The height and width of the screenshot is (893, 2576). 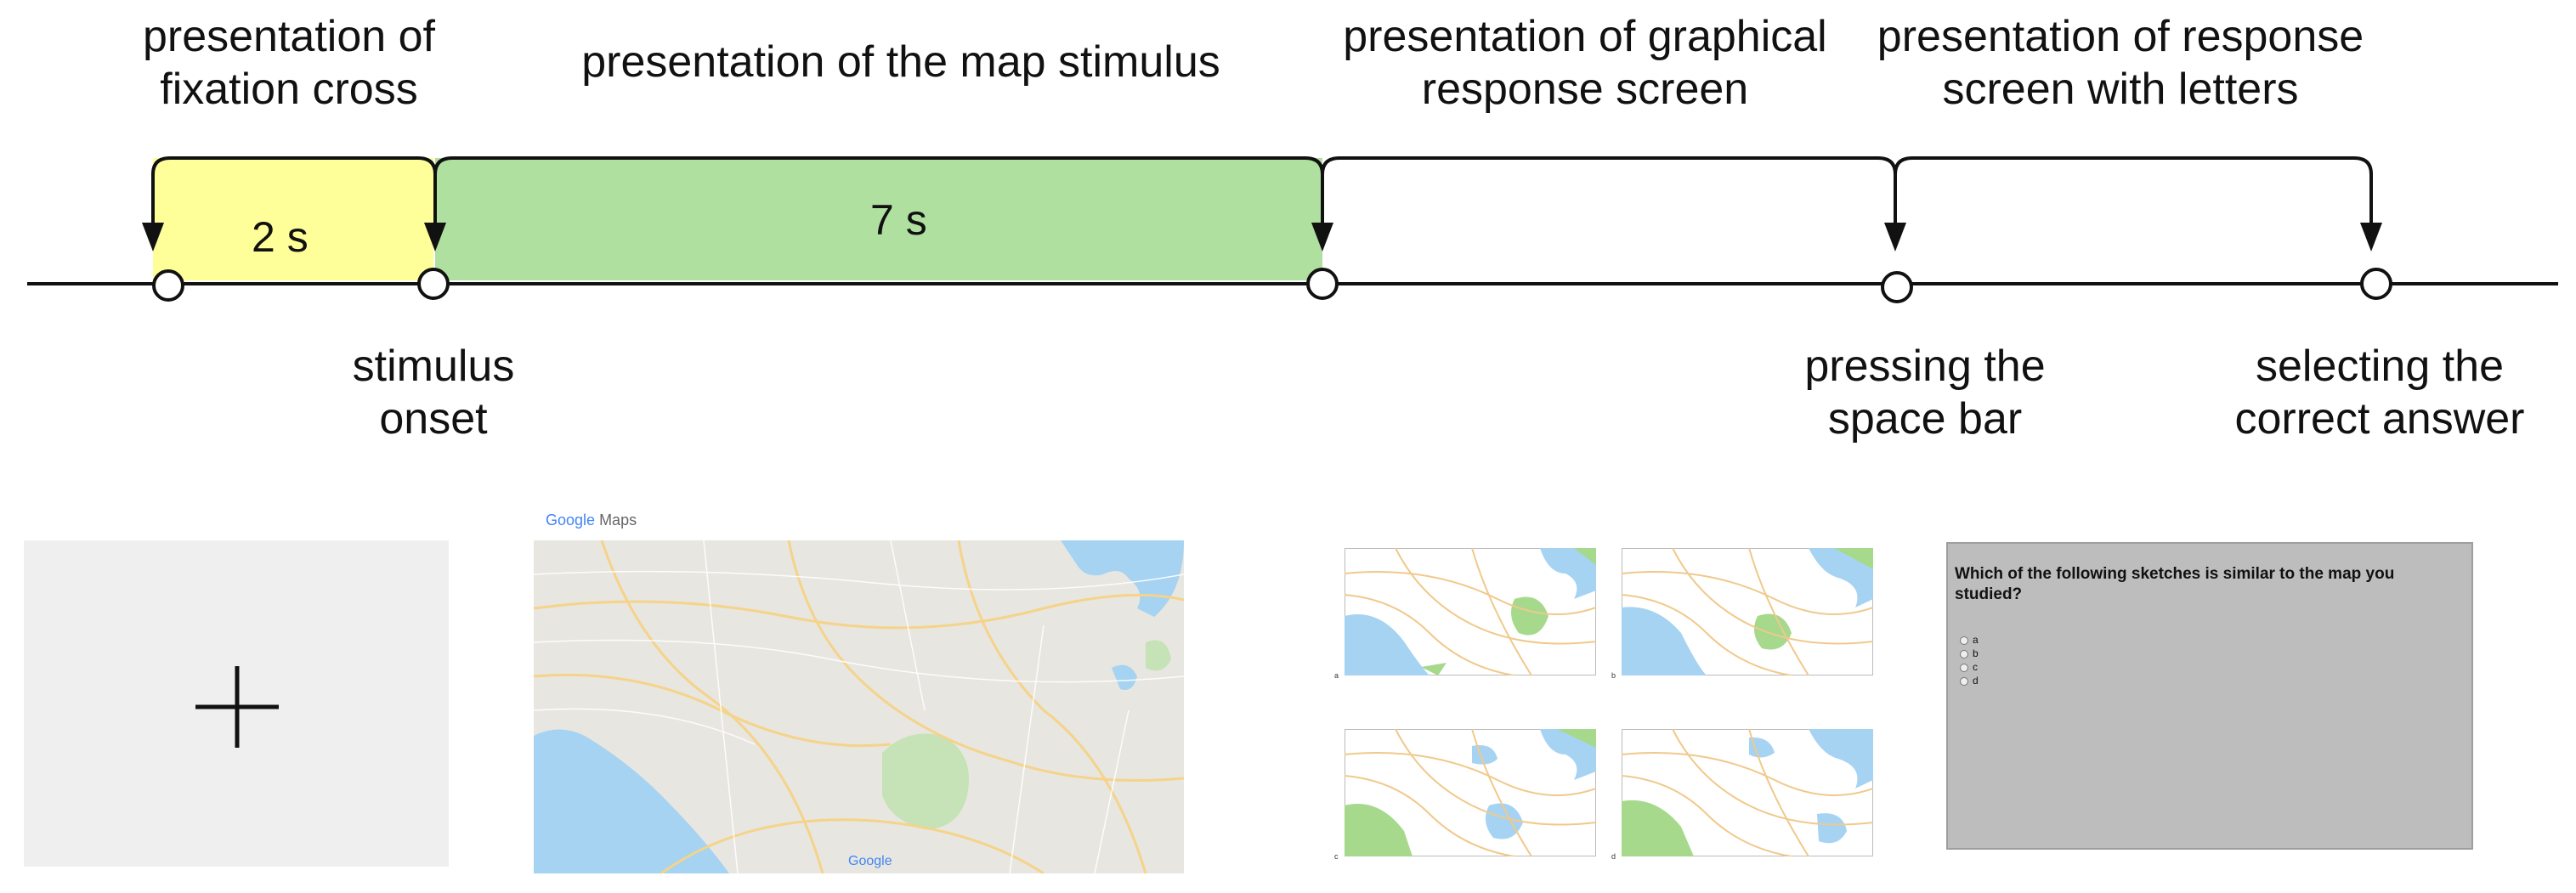 I want to click on map-watermark: Google, so click(x=870, y=861).